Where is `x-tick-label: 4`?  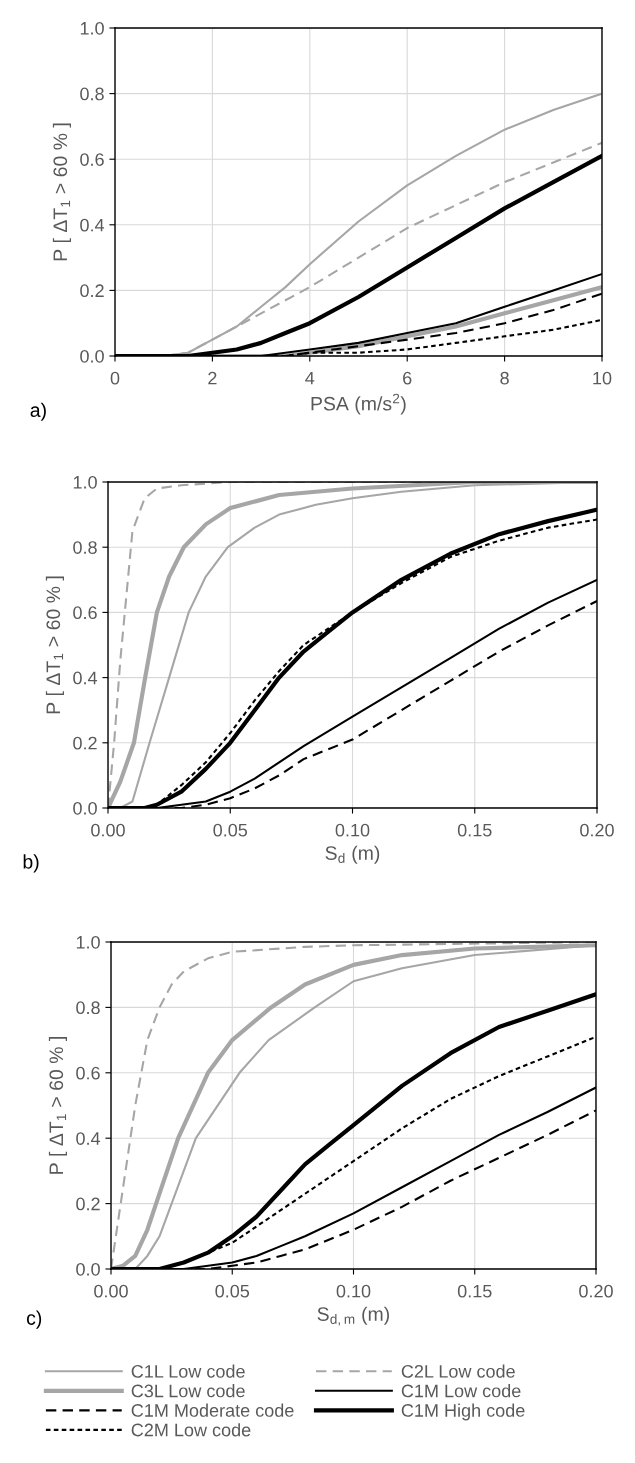
x-tick-label: 4 is located at coordinates (310, 378).